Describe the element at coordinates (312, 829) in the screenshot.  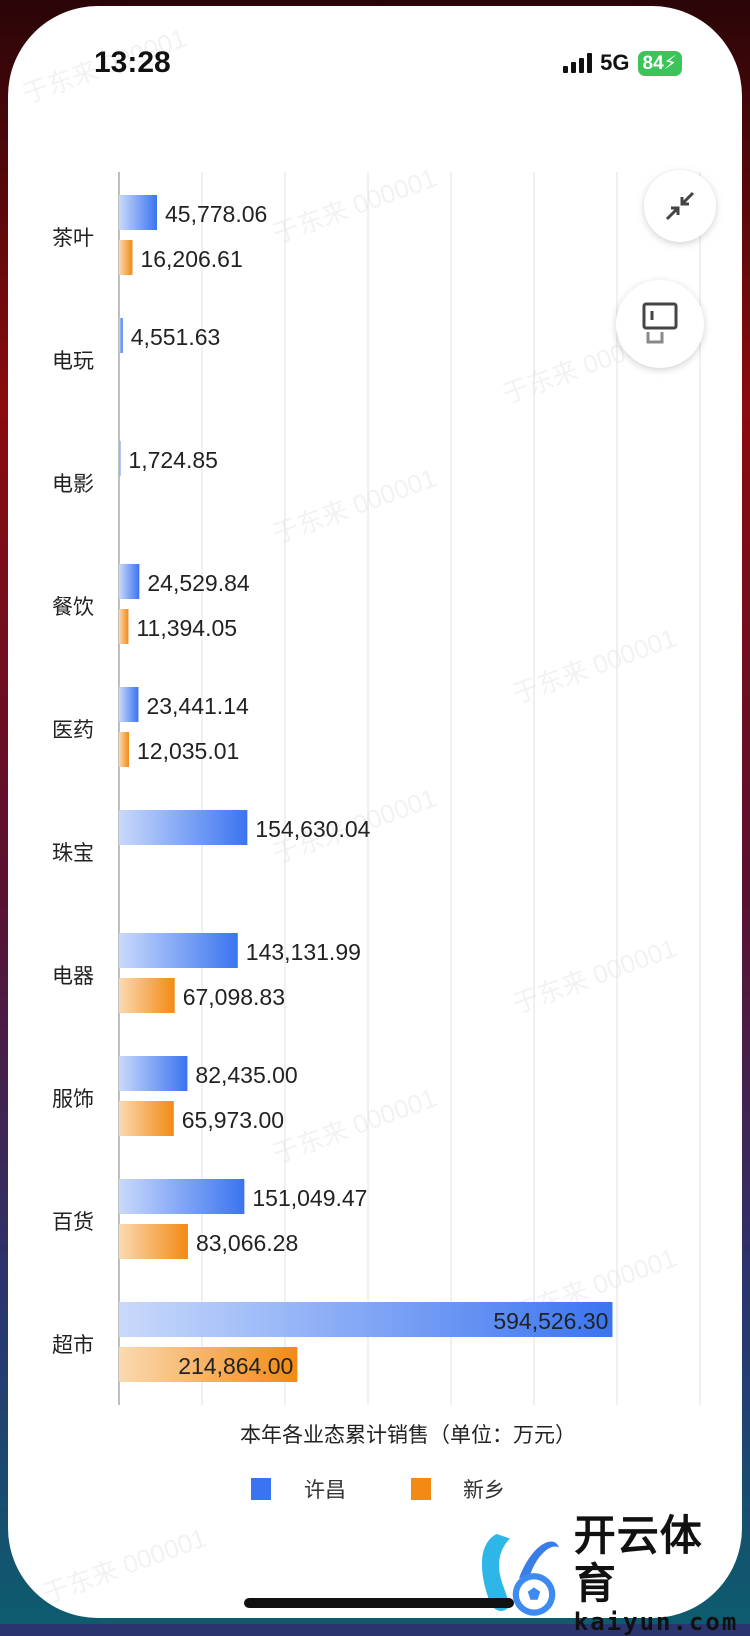
I see `data-label: 154,630.04` at that location.